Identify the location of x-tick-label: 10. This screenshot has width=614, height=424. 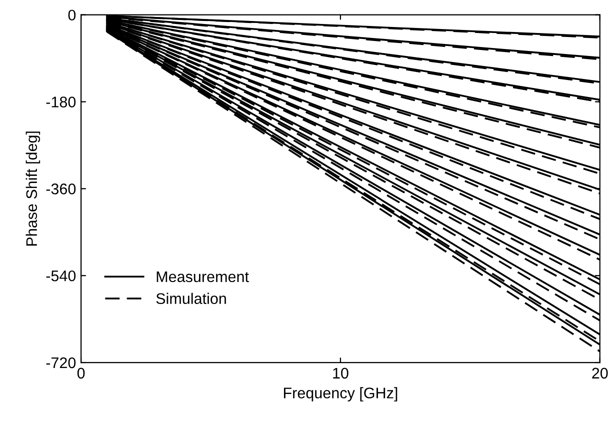
(340, 373).